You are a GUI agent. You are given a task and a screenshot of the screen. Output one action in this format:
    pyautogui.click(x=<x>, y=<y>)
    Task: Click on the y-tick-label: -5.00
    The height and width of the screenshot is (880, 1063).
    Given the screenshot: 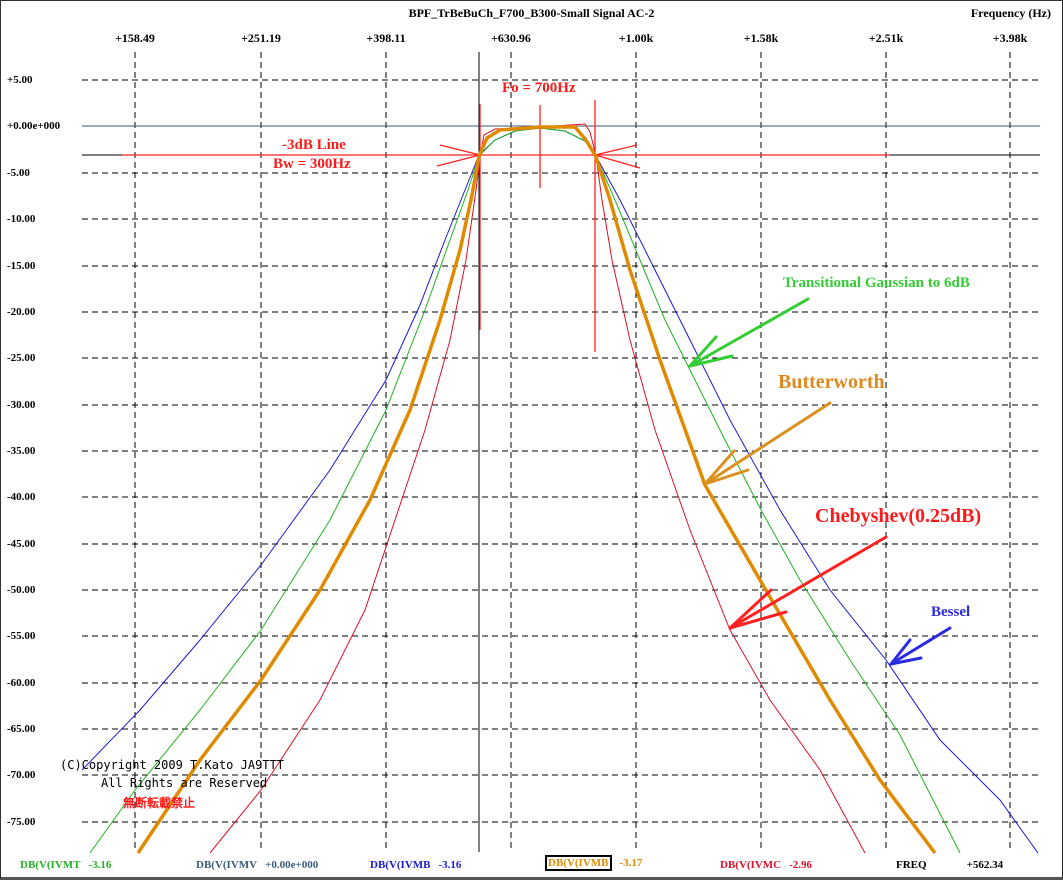 What is the action you would take?
    pyautogui.click(x=18, y=173)
    